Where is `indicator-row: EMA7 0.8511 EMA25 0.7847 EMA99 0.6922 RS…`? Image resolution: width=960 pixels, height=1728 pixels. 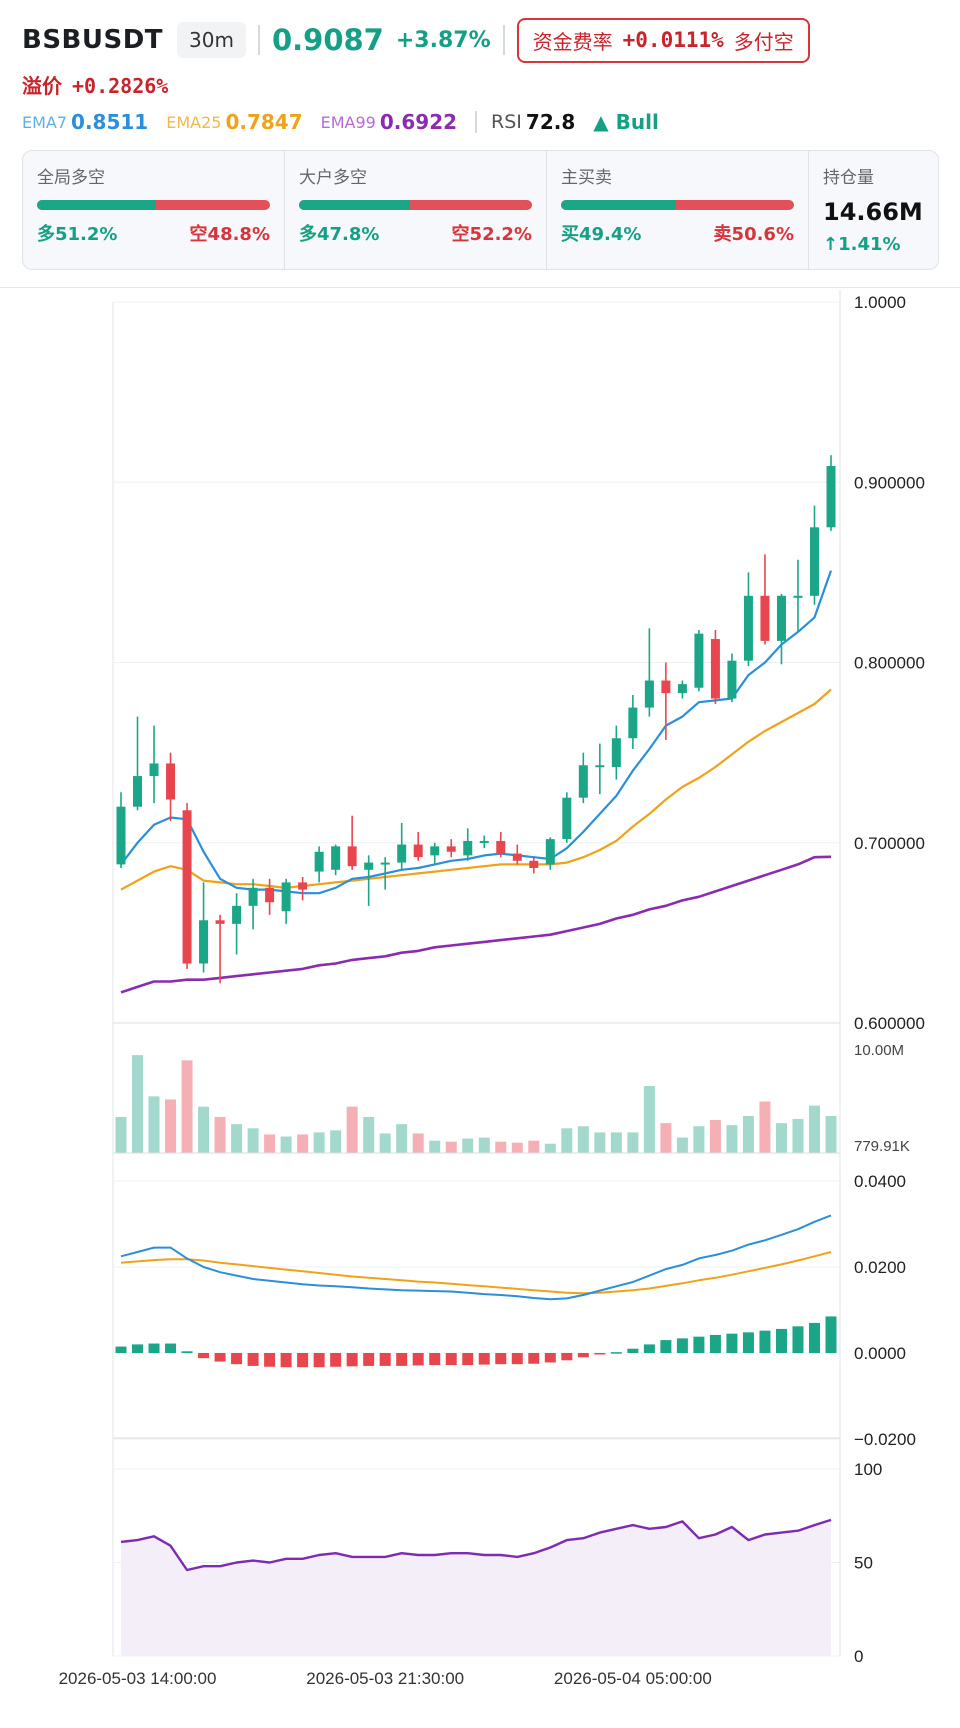 indicator-row: EMA7 0.8511 EMA25 0.7847 EMA99 0.6922 RS… is located at coordinates (349, 122).